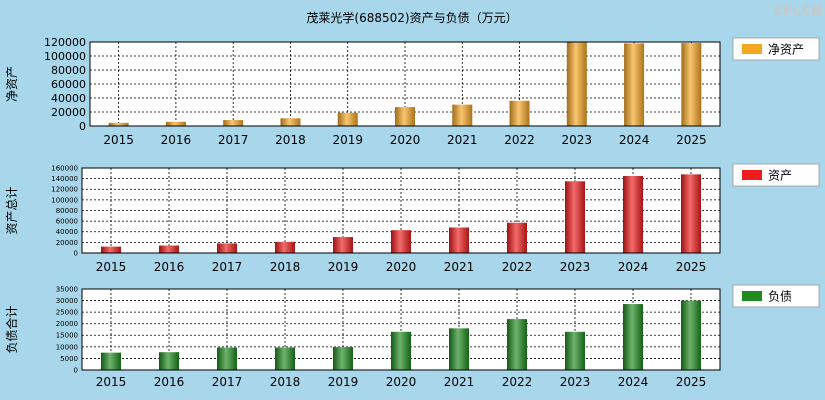 The width and height of the screenshot is (825, 400). What do you see at coordinates (64, 168) in the screenshot?
I see `y-tick-label: 160000` at bounding box center [64, 168].